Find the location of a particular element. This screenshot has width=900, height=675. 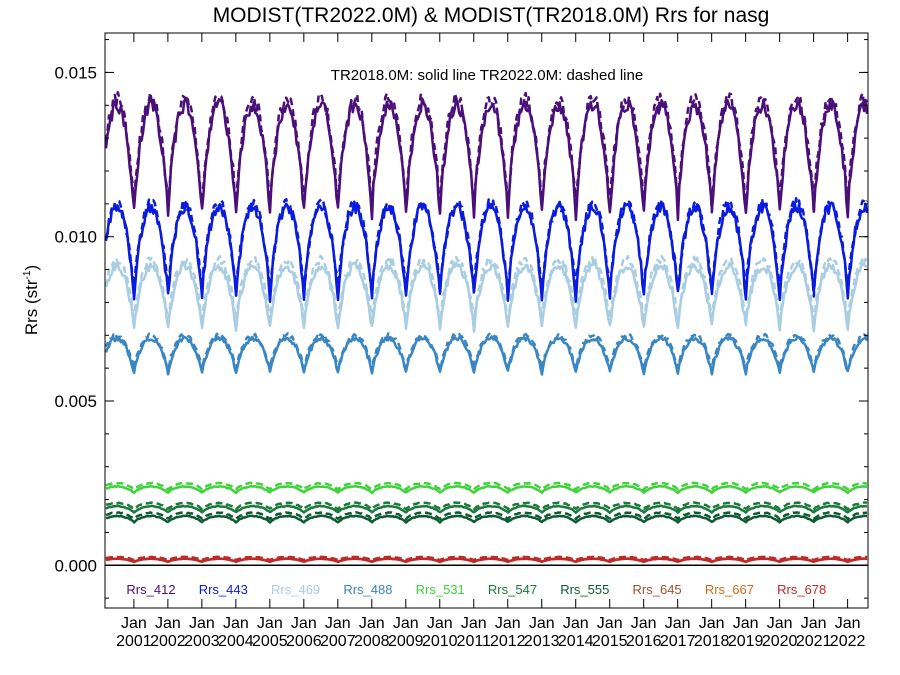

y-tick-label: 0.010 is located at coordinates (75, 237).